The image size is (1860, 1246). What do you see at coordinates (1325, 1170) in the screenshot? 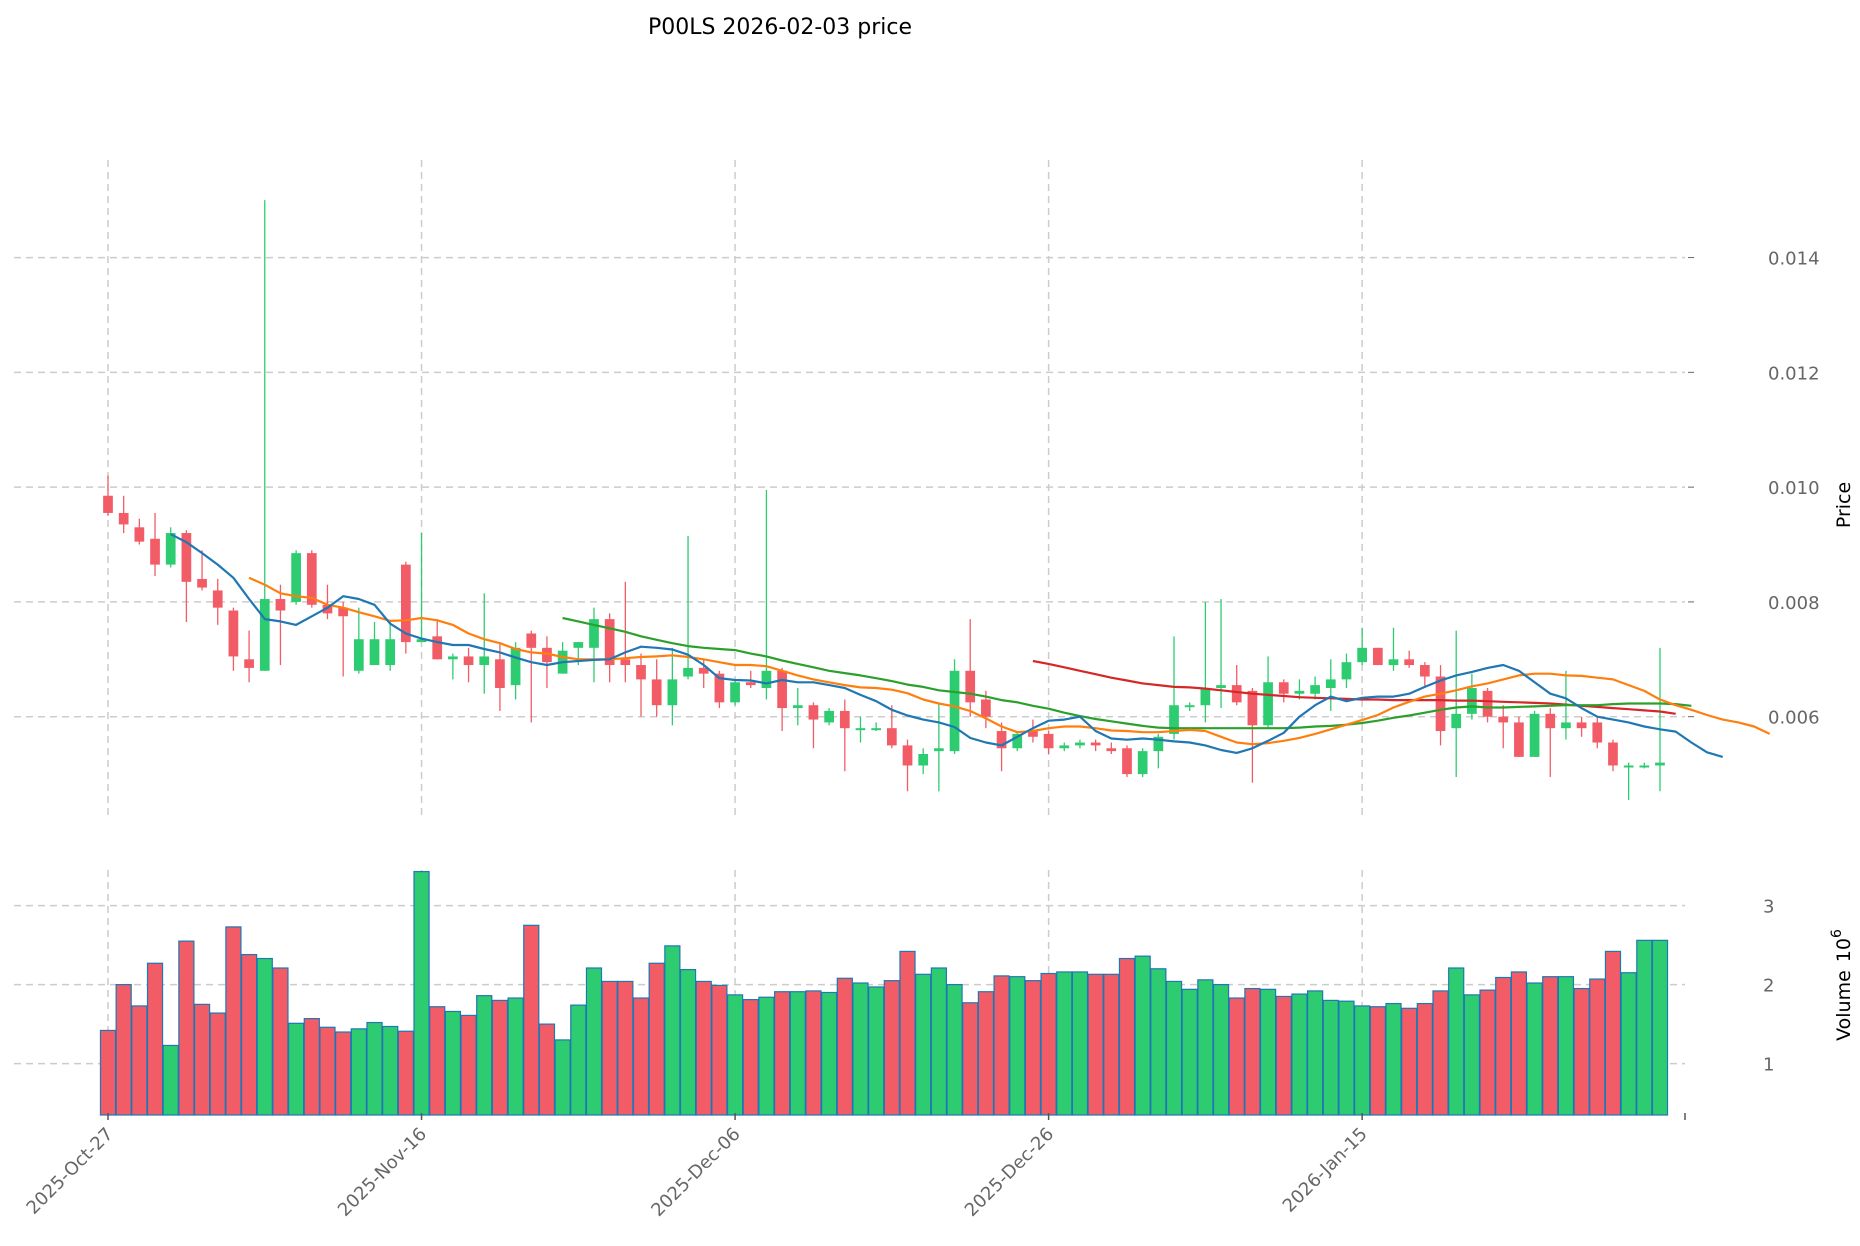
I see `x-tick-label: 2026-Jan-15` at bounding box center [1325, 1170].